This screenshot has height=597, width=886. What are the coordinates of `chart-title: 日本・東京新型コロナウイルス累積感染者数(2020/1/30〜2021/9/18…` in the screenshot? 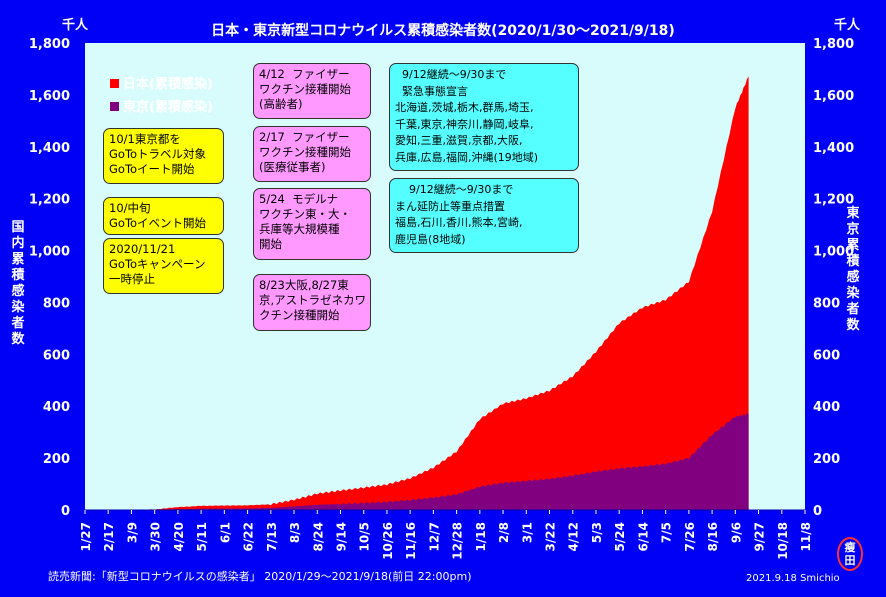 It's located at (443, 31).